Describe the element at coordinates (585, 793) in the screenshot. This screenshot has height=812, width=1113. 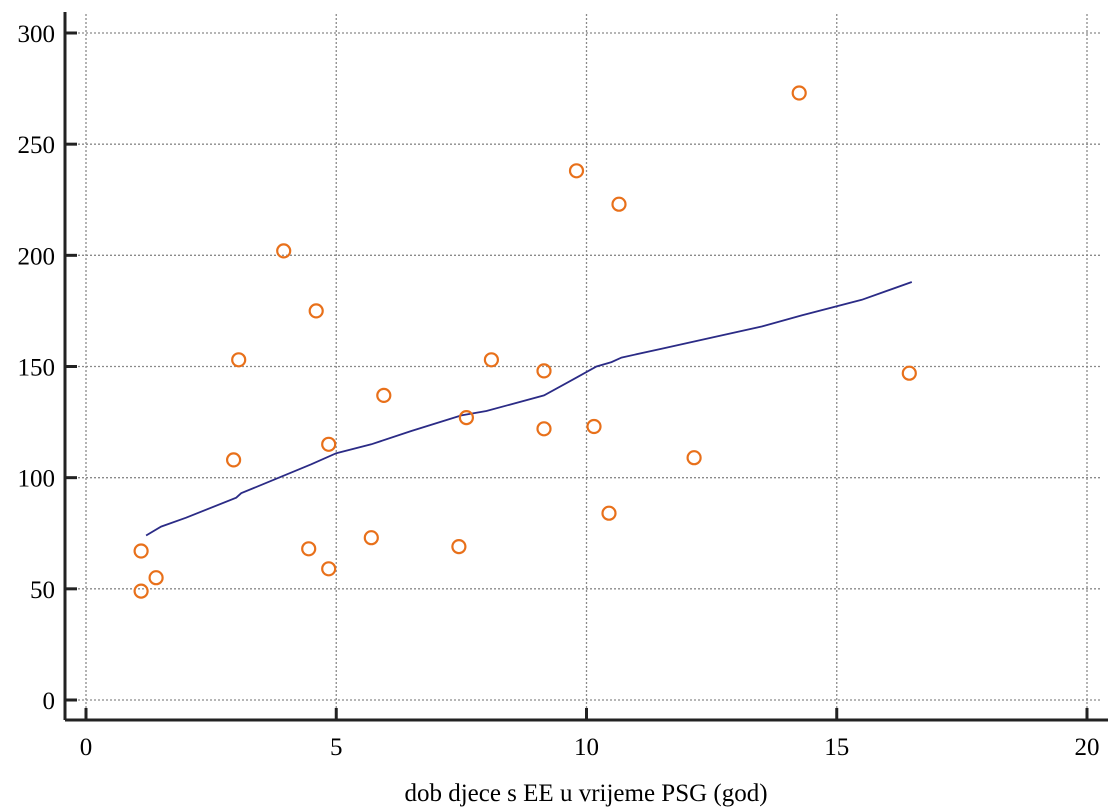
I see `x-axis-title: dob djece s EE u vrijeme PSG (god)` at that location.